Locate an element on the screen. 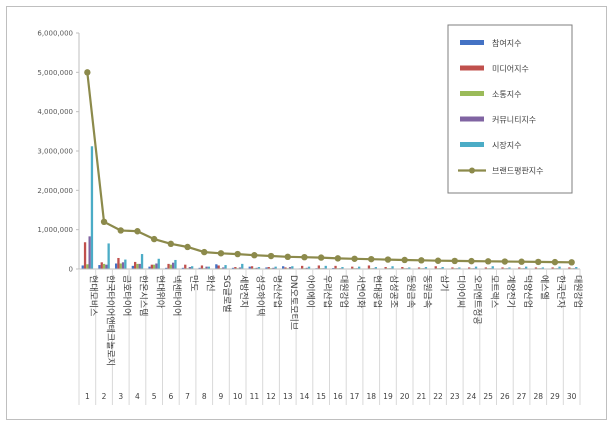 The height and width of the screenshot is (428, 615). y-tick-label: 6,000,000 is located at coordinates (55, 34).